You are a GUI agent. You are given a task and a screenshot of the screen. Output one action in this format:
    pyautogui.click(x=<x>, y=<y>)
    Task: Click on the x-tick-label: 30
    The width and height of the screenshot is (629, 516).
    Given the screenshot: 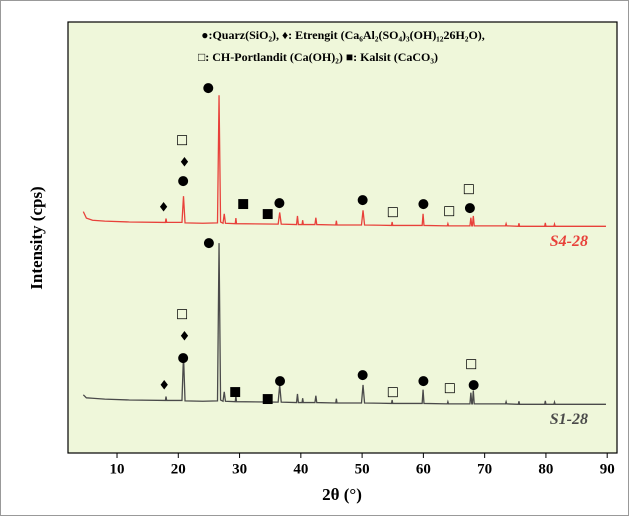 What is the action you would take?
    pyautogui.click(x=239, y=469)
    